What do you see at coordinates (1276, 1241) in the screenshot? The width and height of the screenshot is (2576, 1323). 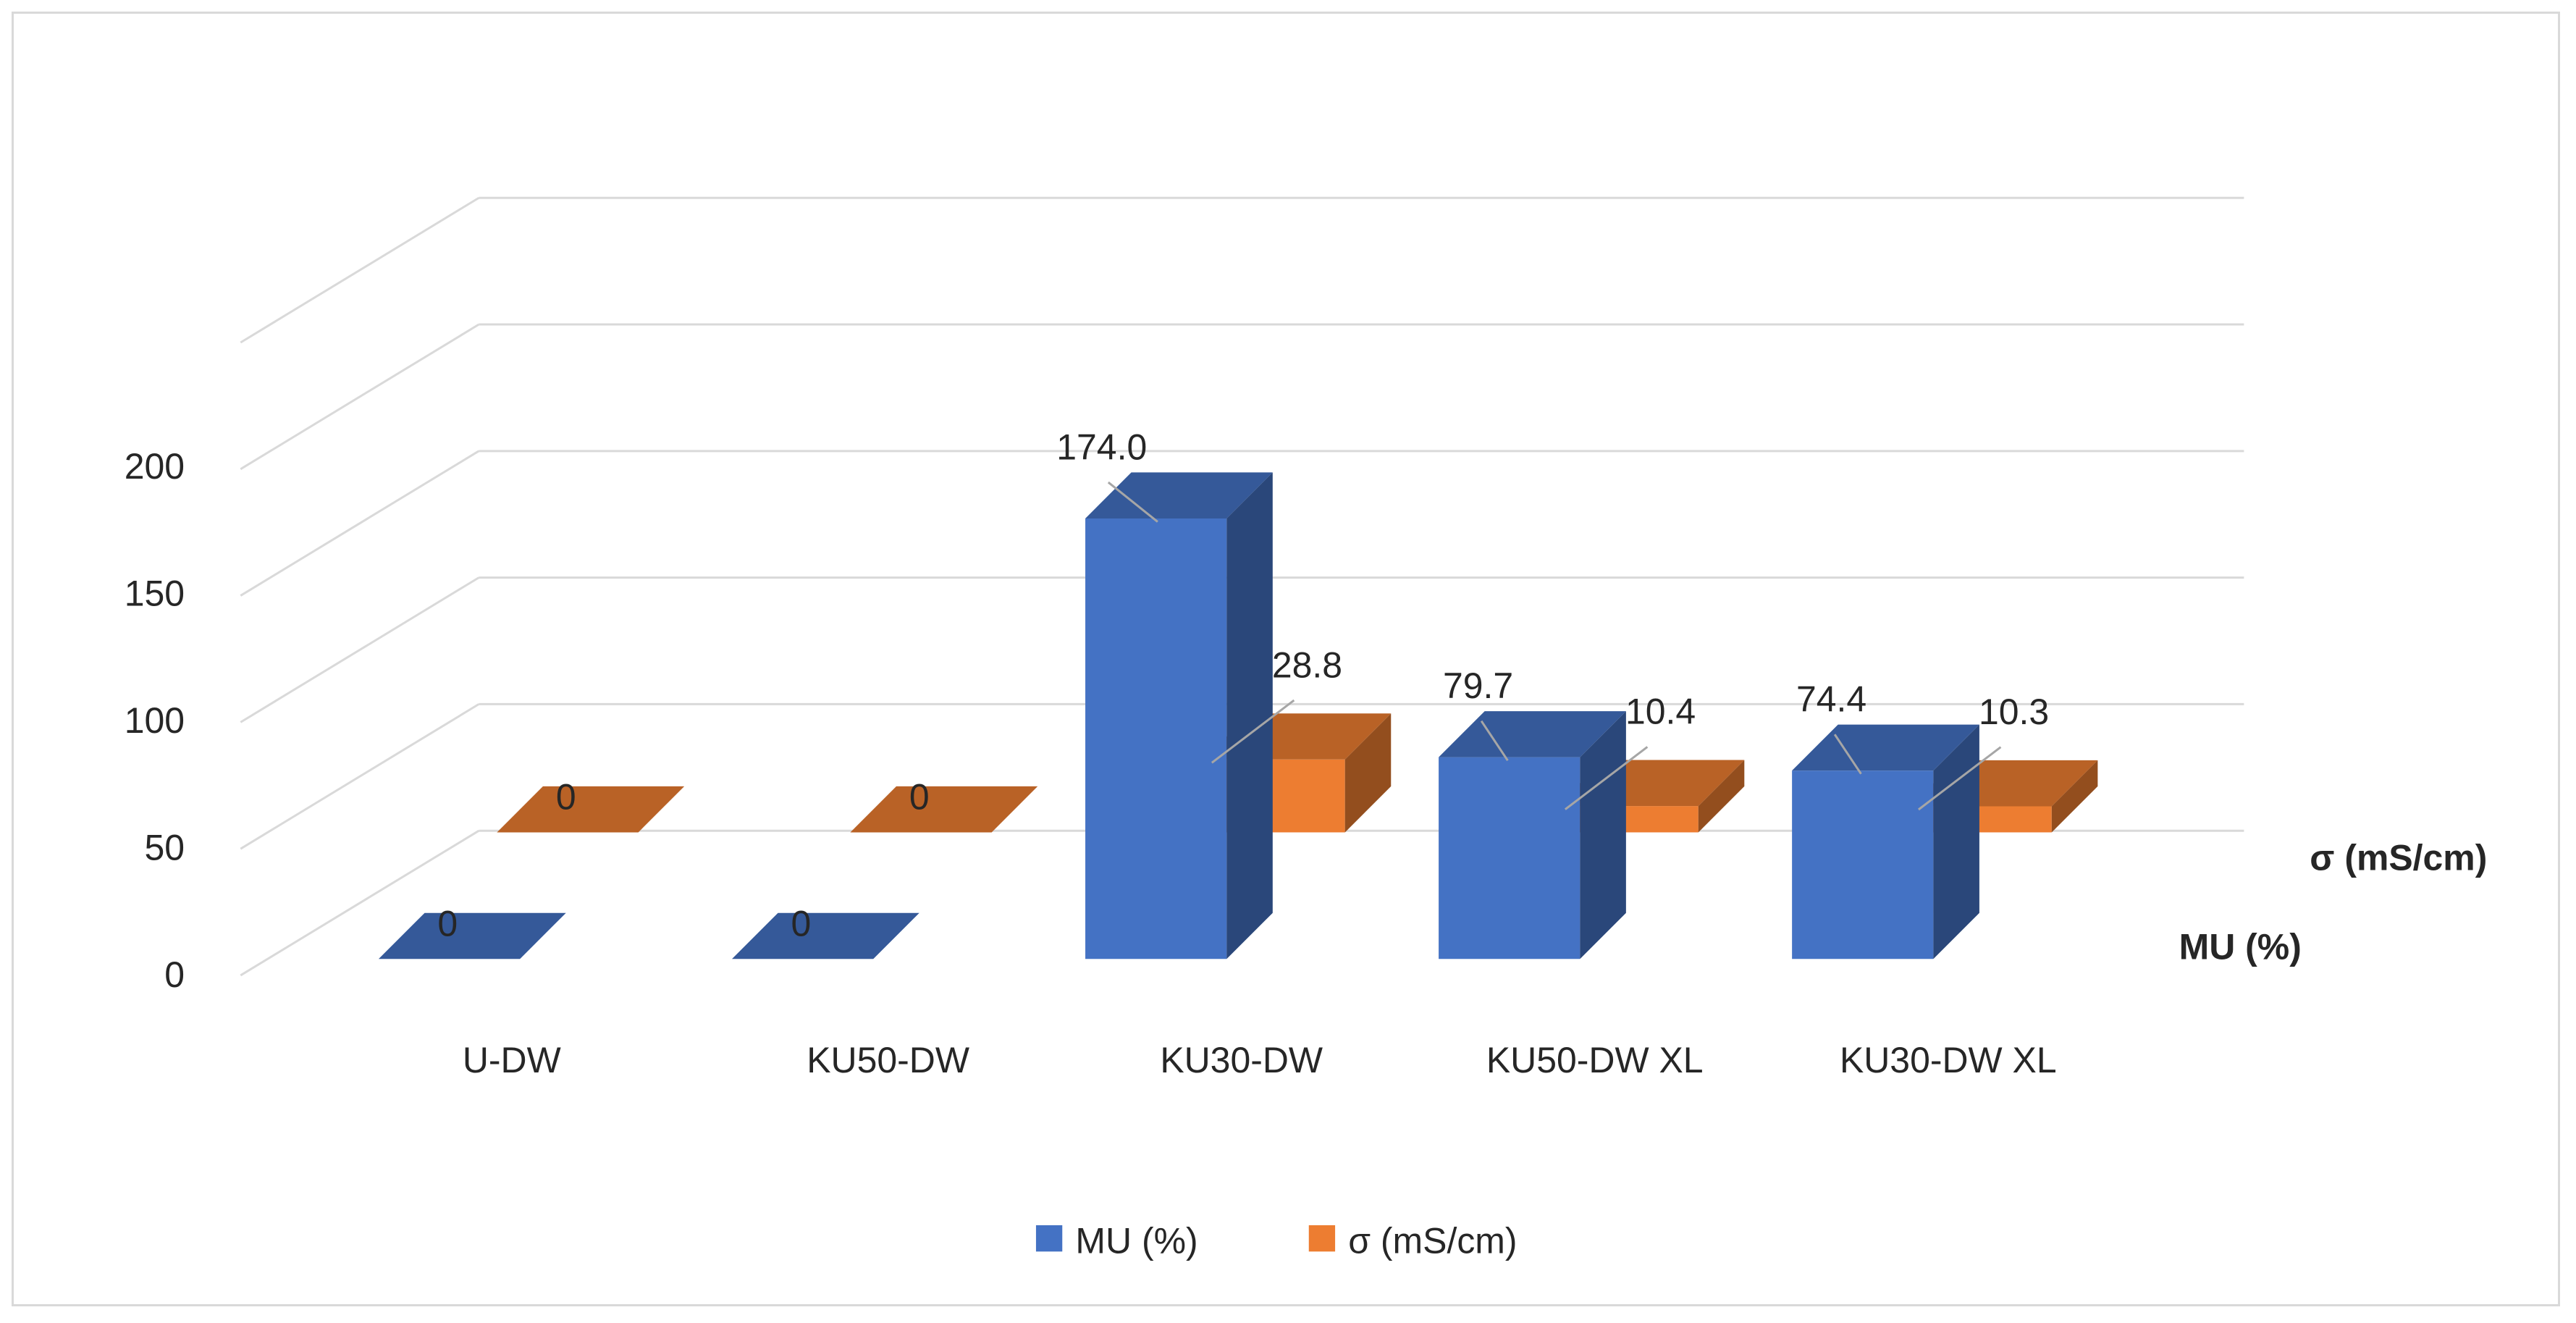 I see `legend: MU (%) σ (mS/cm)` at bounding box center [1276, 1241].